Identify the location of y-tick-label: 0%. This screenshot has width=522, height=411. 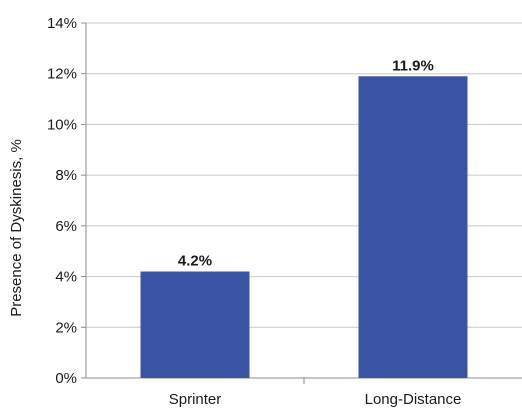
(66, 378).